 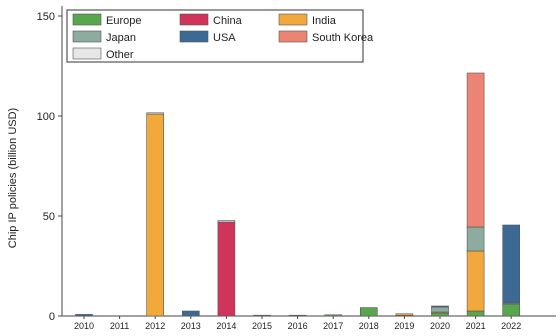 What do you see at coordinates (511, 310) in the screenshot?
I see `bar-segment-europe-2022` at bounding box center [511, 310].